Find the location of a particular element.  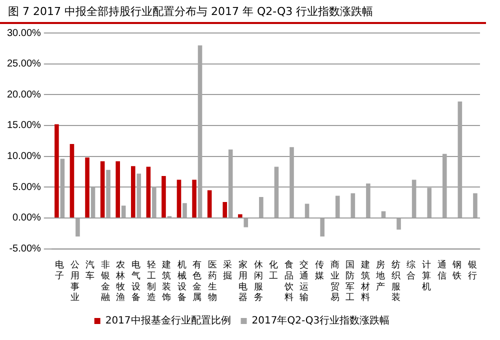

x-tick-label: 公用事业 is located at coordinates (75, 281).